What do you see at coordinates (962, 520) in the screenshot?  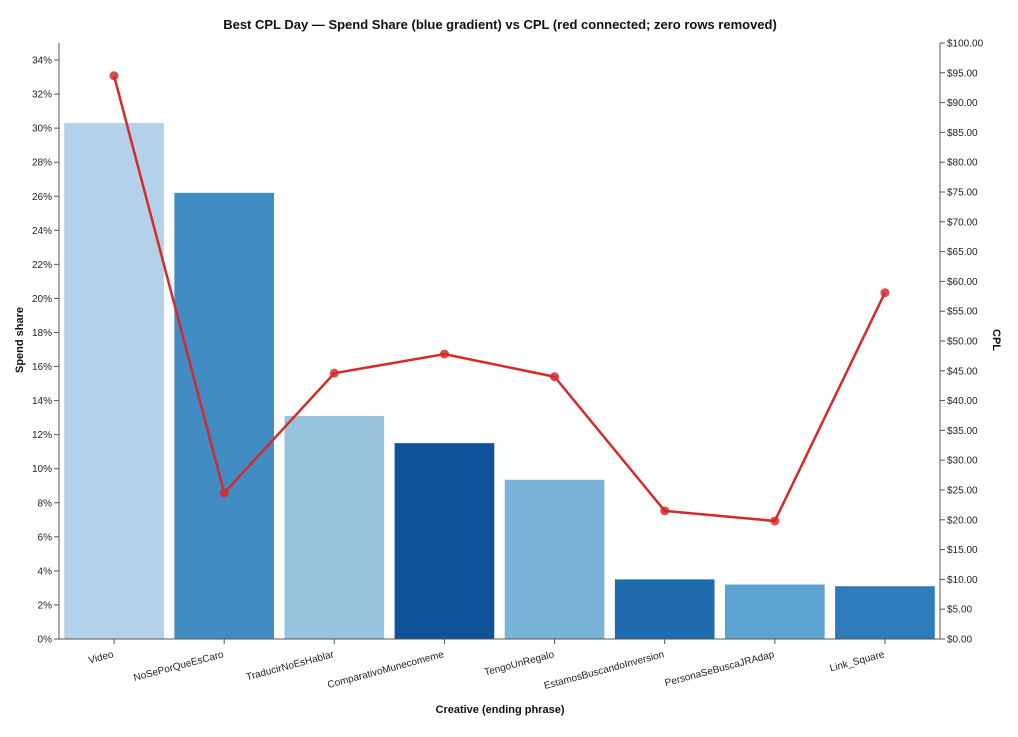 I see `right-tick-label: $20.00` at bounding box center [962, 520].